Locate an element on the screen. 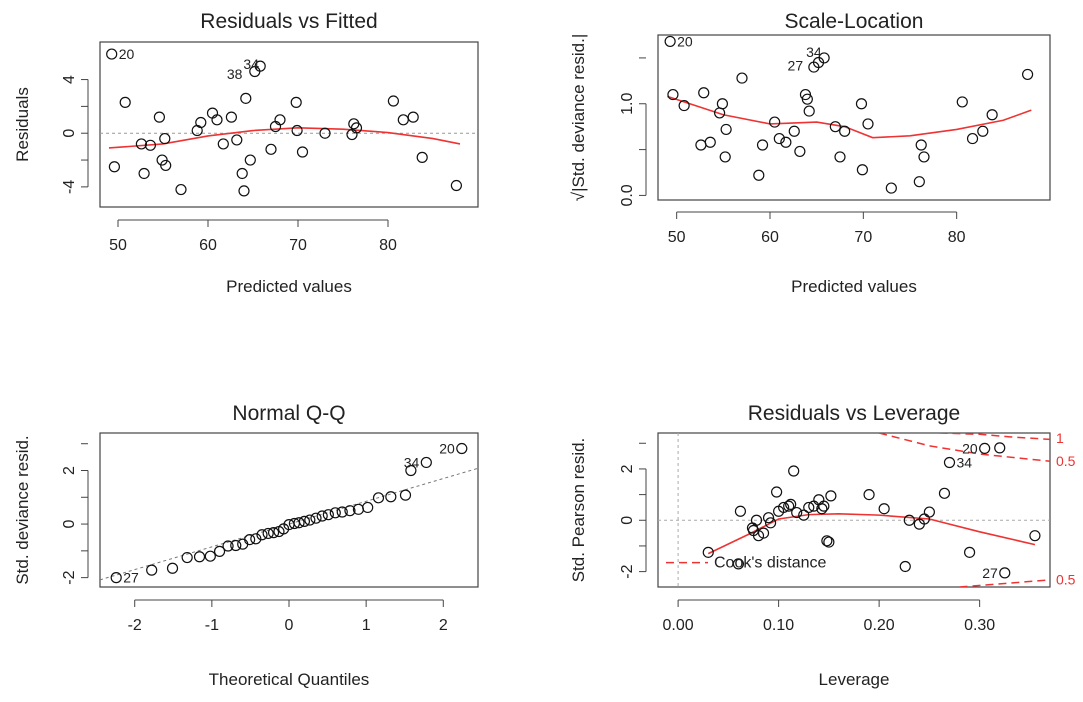  y-axis-label: Std. deviance resid. is located at coordinates (22, 509).